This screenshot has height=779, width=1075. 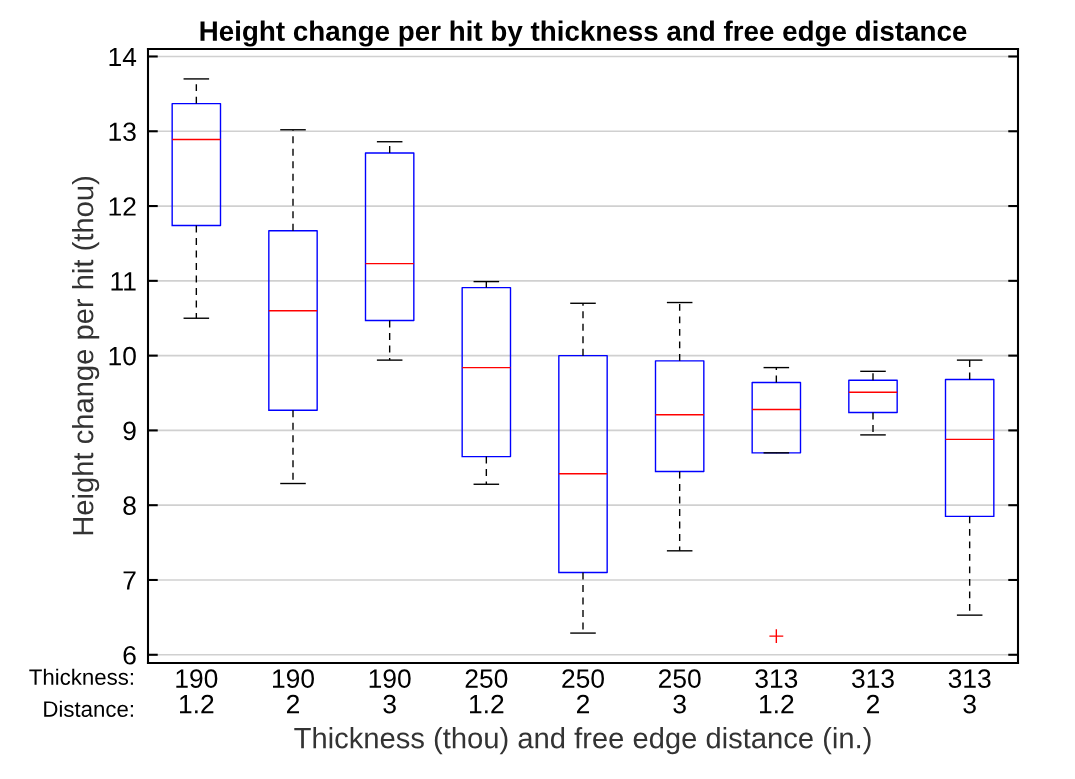 What do you see at coordinates (390, 691) in the screenshot?
I see `x-tick-label: 190 3` at bounding box center [390, 691].